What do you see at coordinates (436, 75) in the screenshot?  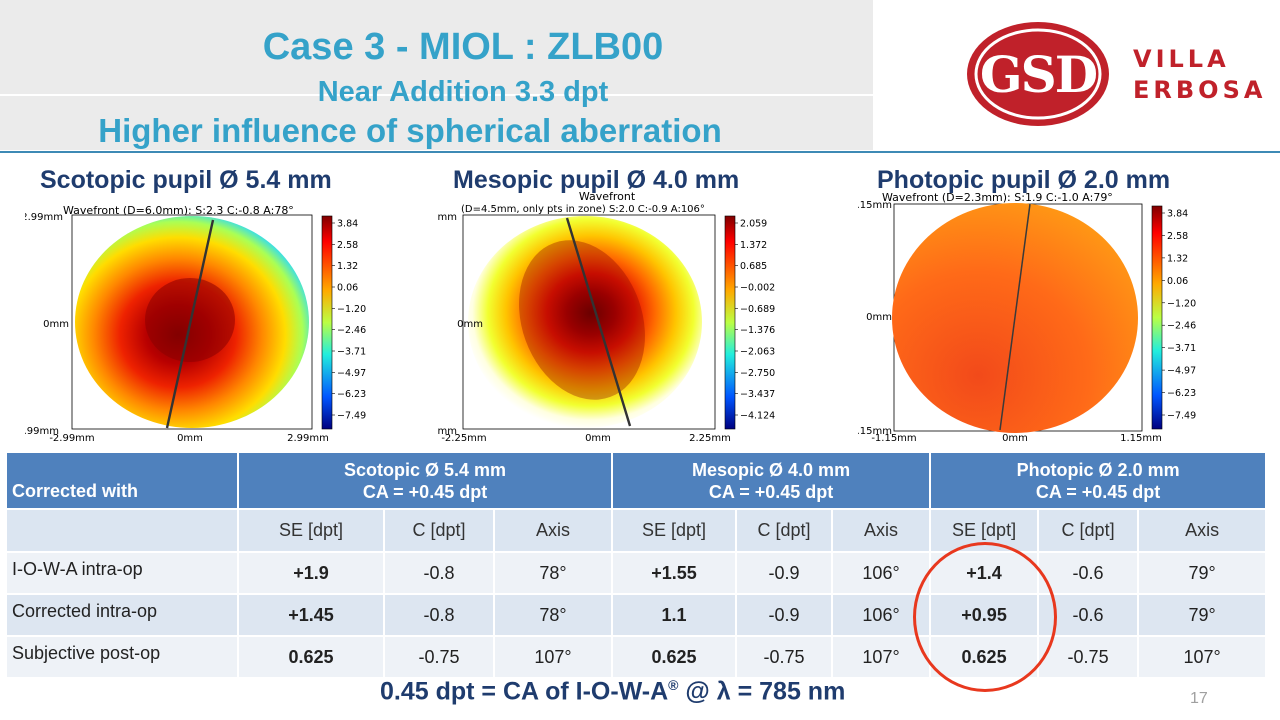 I see `header-band` at bounding box center [436, 75].